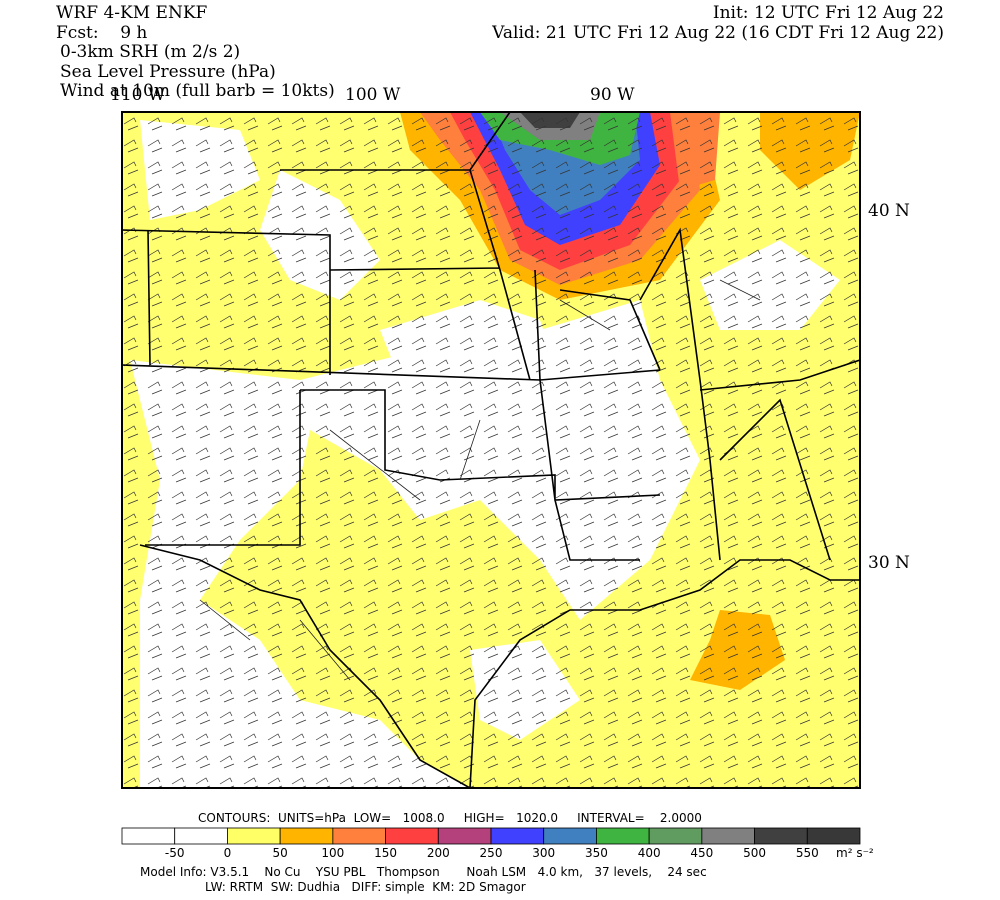  I want to click on lon-label: 110 W, so click(138, 95).